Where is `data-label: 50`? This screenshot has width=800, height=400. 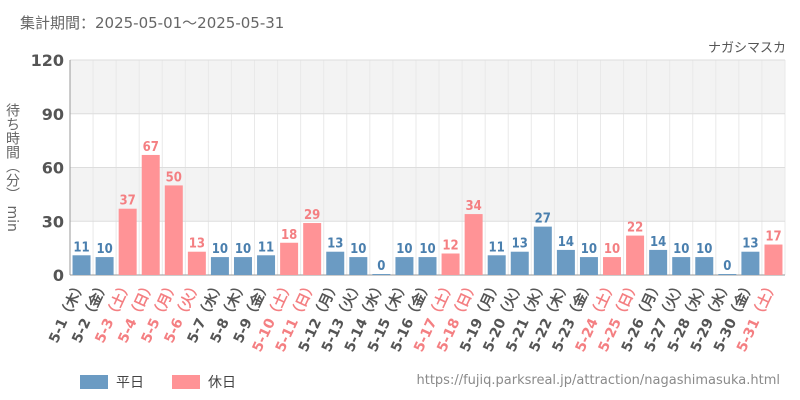 data-label: 50 is located at coordinates (174, 177).